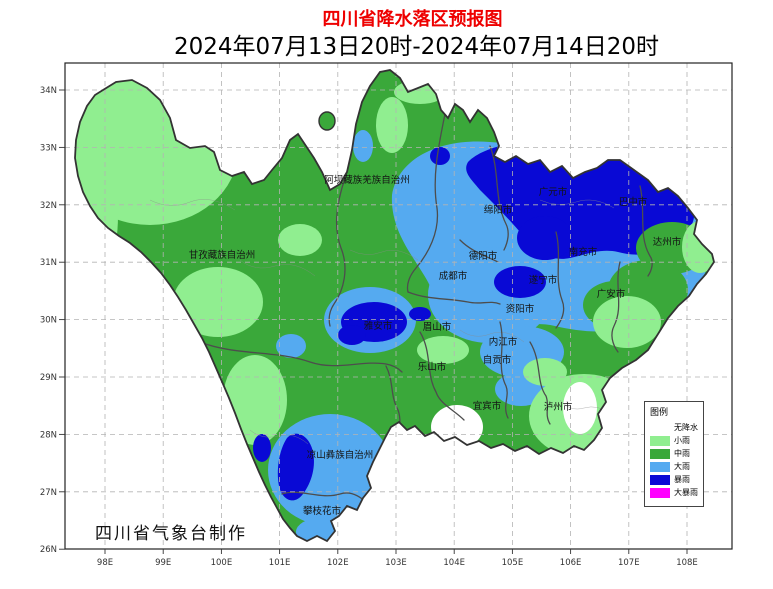 Image resolution: width=773 pixels, height=589 pixels. What do you see at coordinates (629, 563) in the screenshot?
I see `lon-tick-label: 107E` at bounding box center [629, 563].